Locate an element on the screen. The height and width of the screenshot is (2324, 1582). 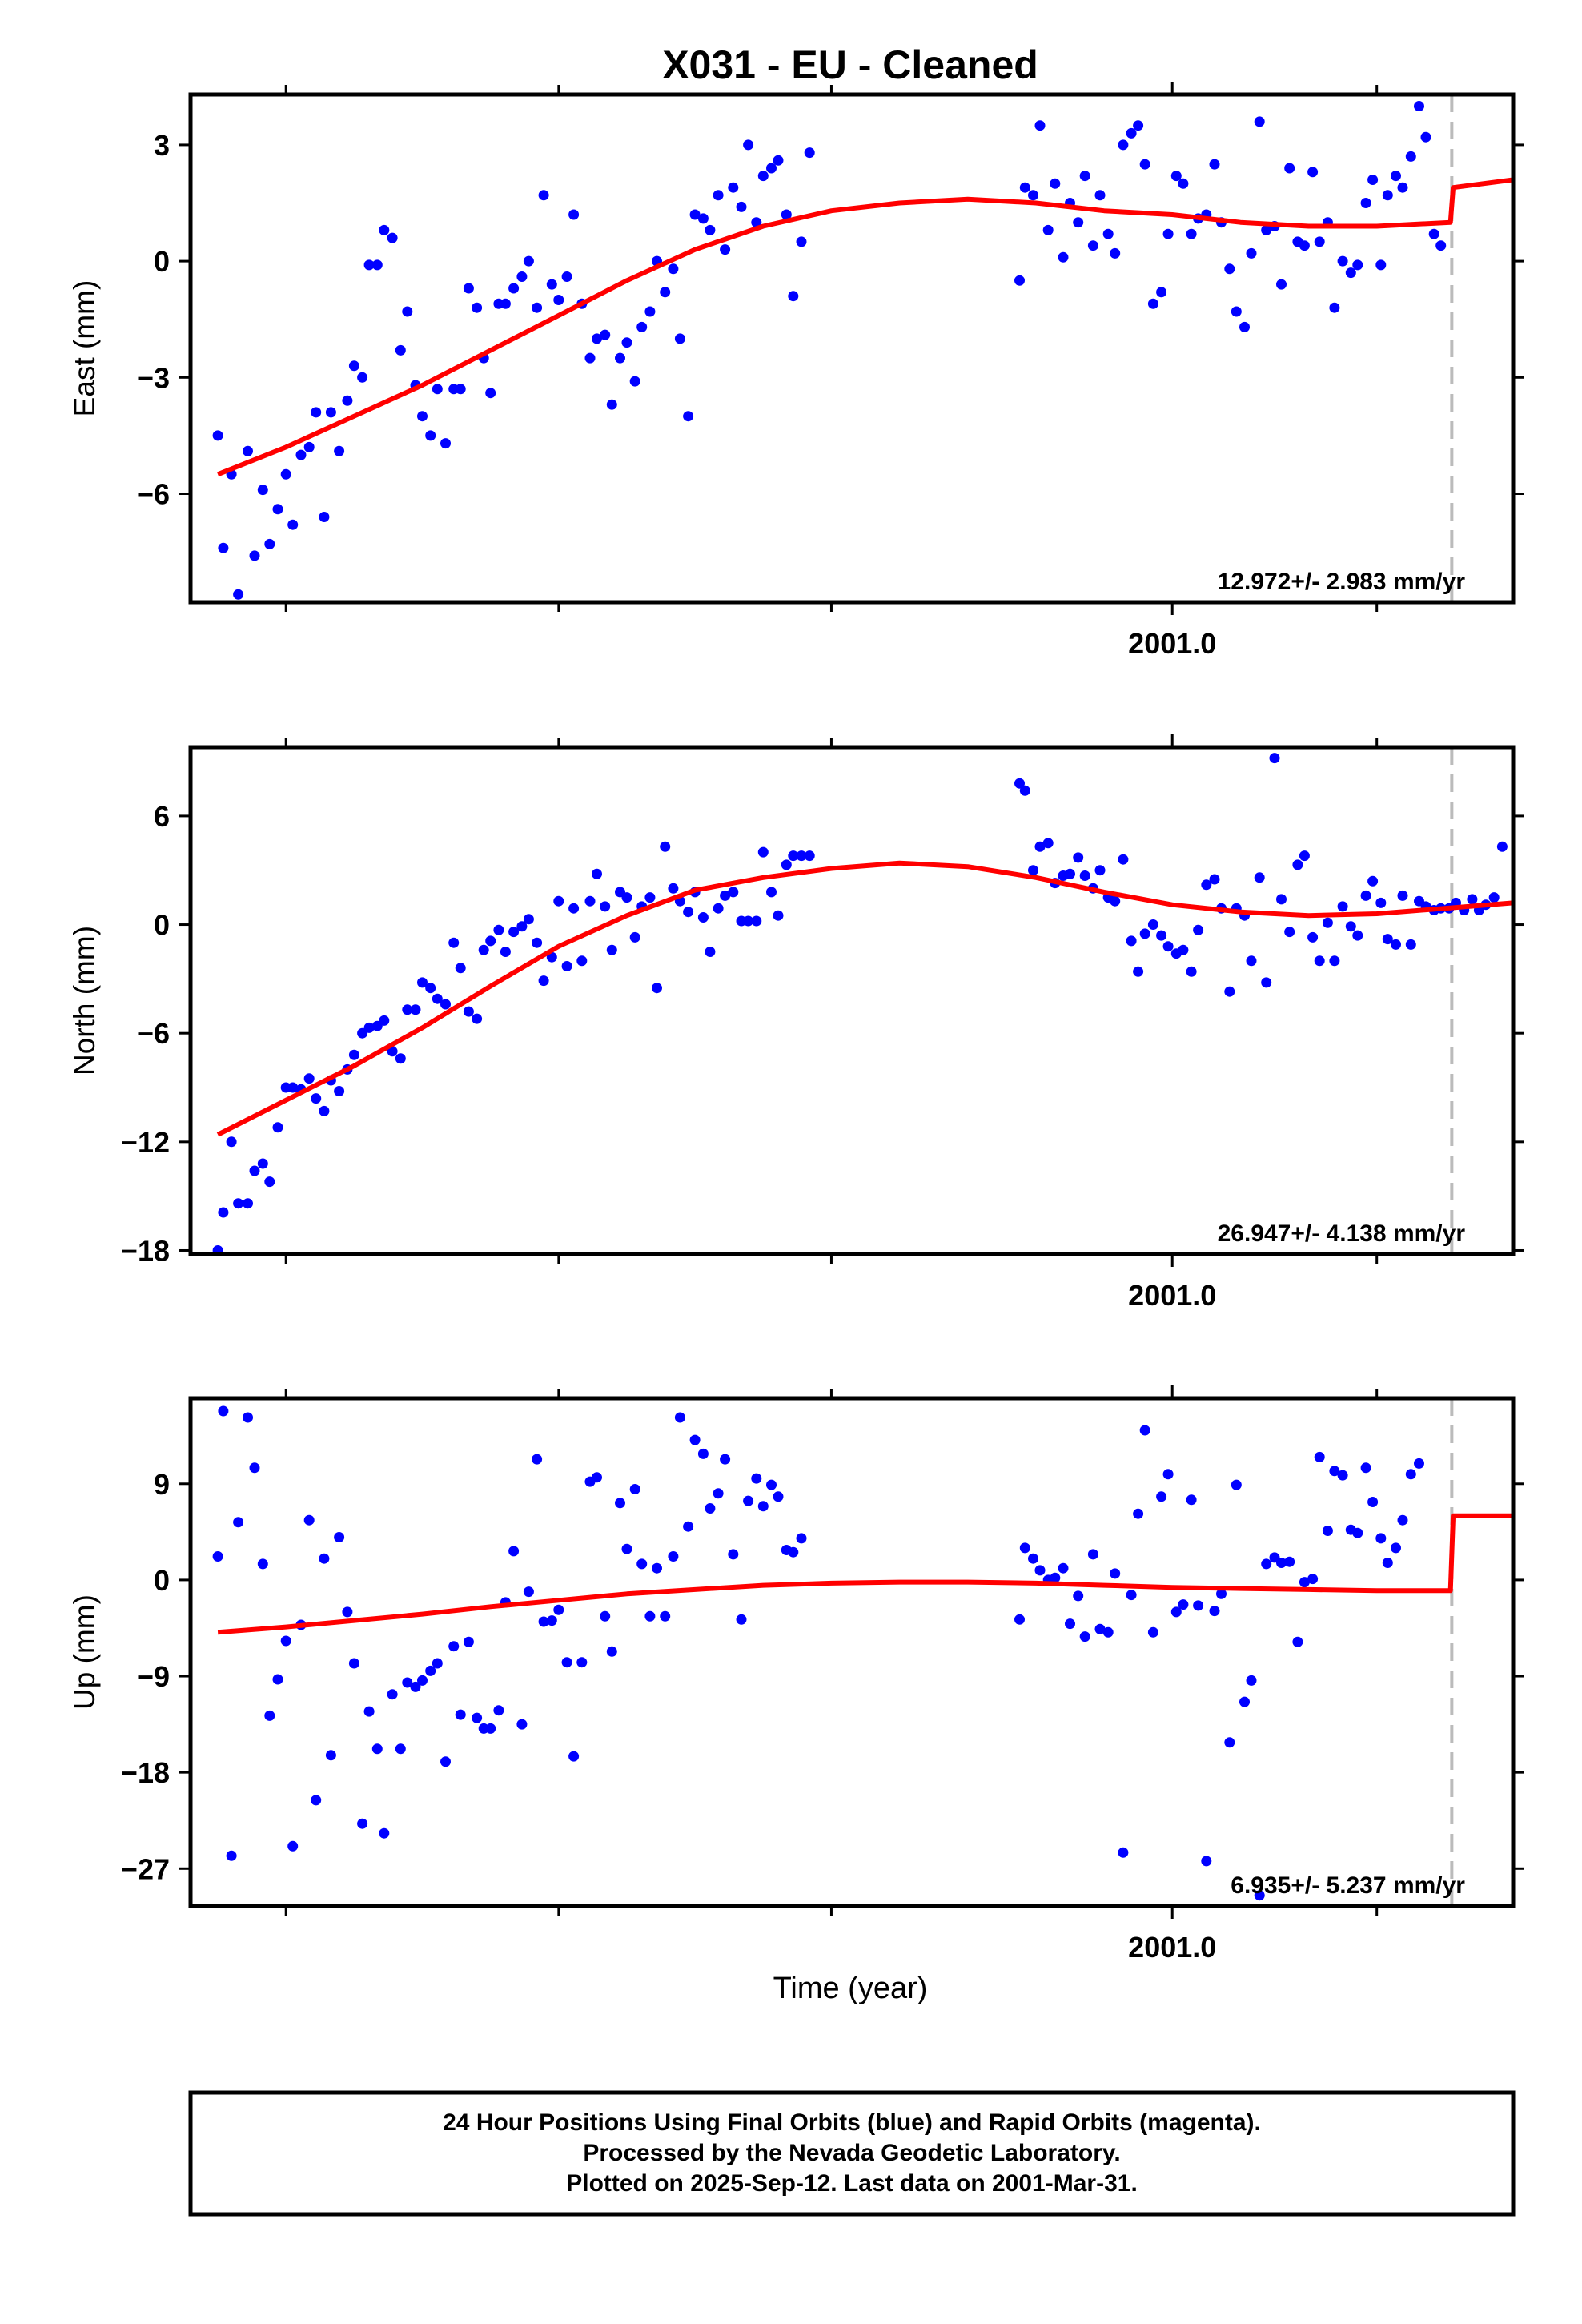
y-tick-label: −9 is located at coordinates (154, 1676).